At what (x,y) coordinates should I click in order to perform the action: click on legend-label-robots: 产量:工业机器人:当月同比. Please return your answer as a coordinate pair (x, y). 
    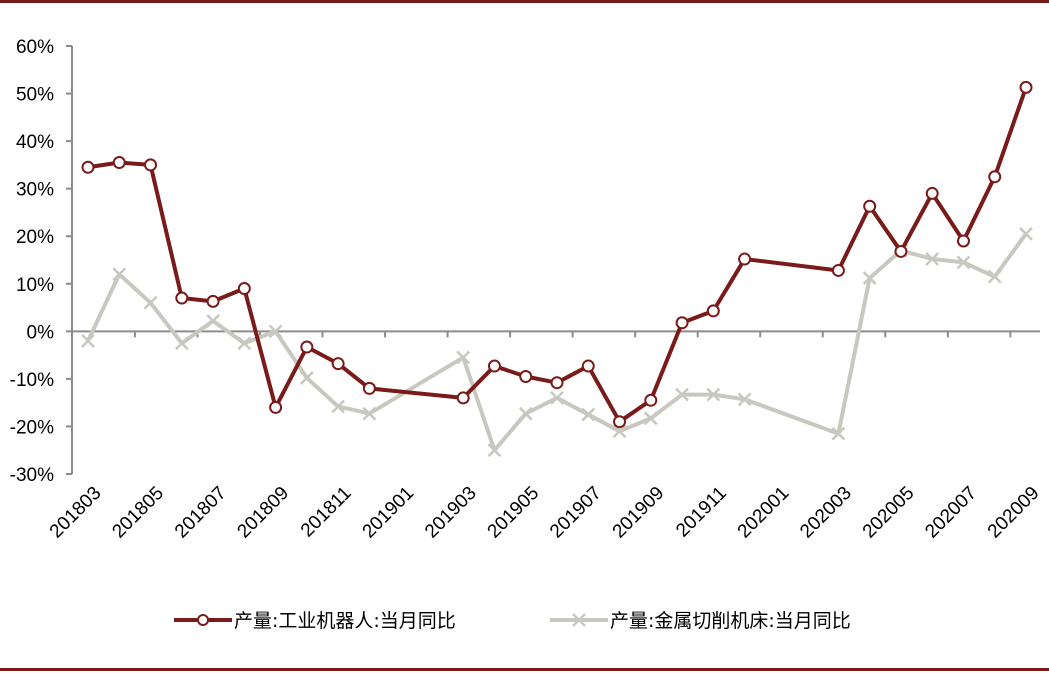
    Looking at the image, I should click on (345, 621).